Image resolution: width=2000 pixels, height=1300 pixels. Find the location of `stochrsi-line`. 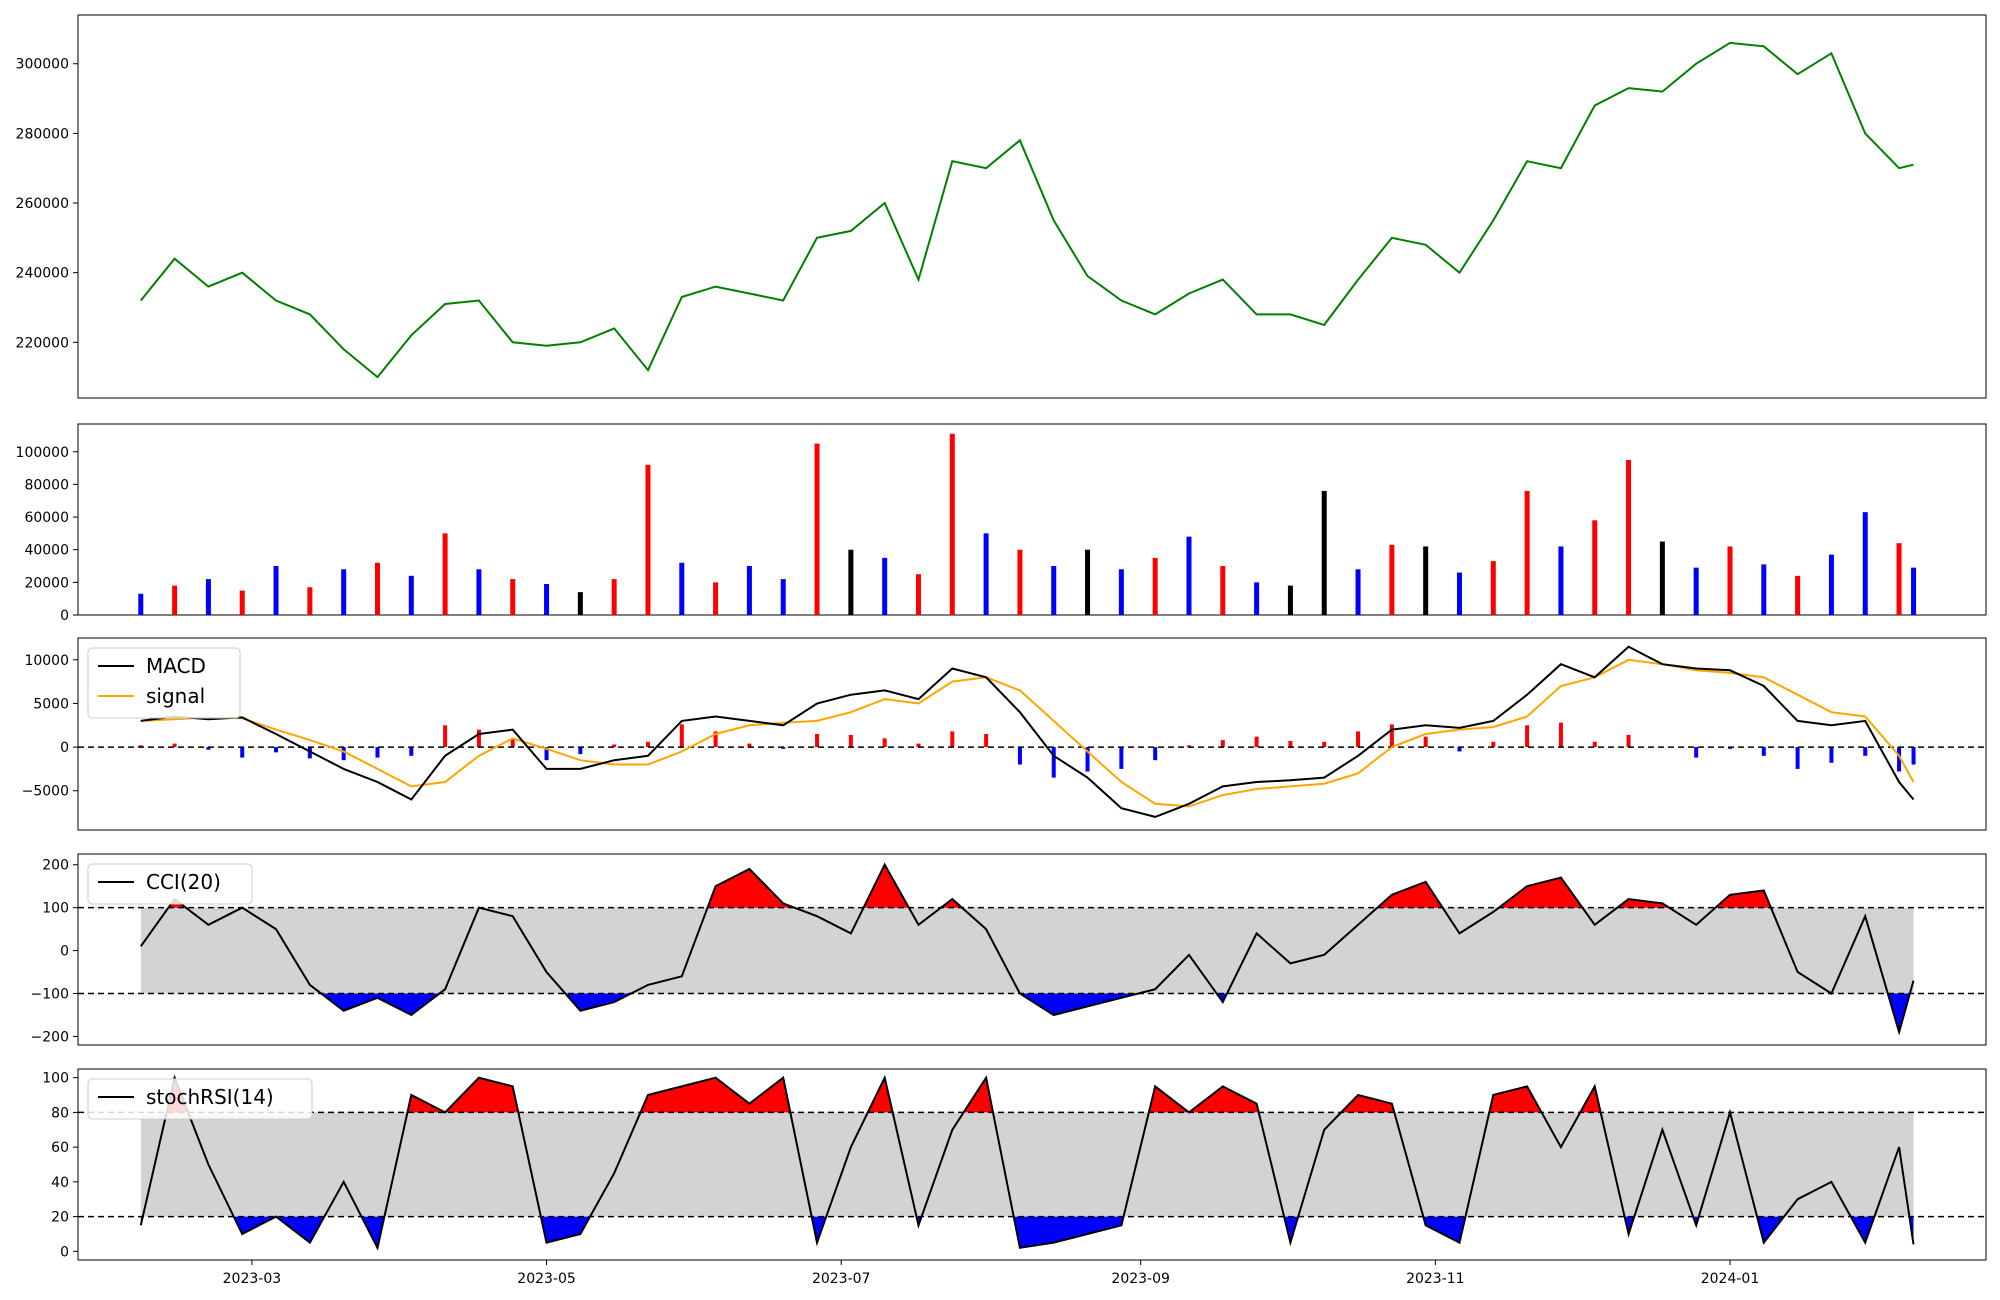

stochrsi-line is located at coordinates (1027, 1162).